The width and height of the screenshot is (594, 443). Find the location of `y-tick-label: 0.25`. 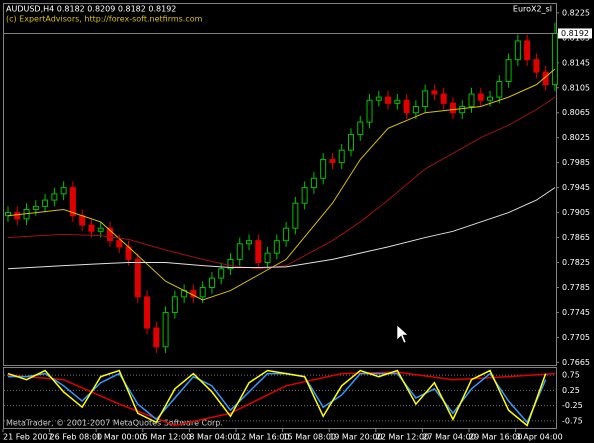

y-tick-label: 0.25 is located at coordinates (571, 390).